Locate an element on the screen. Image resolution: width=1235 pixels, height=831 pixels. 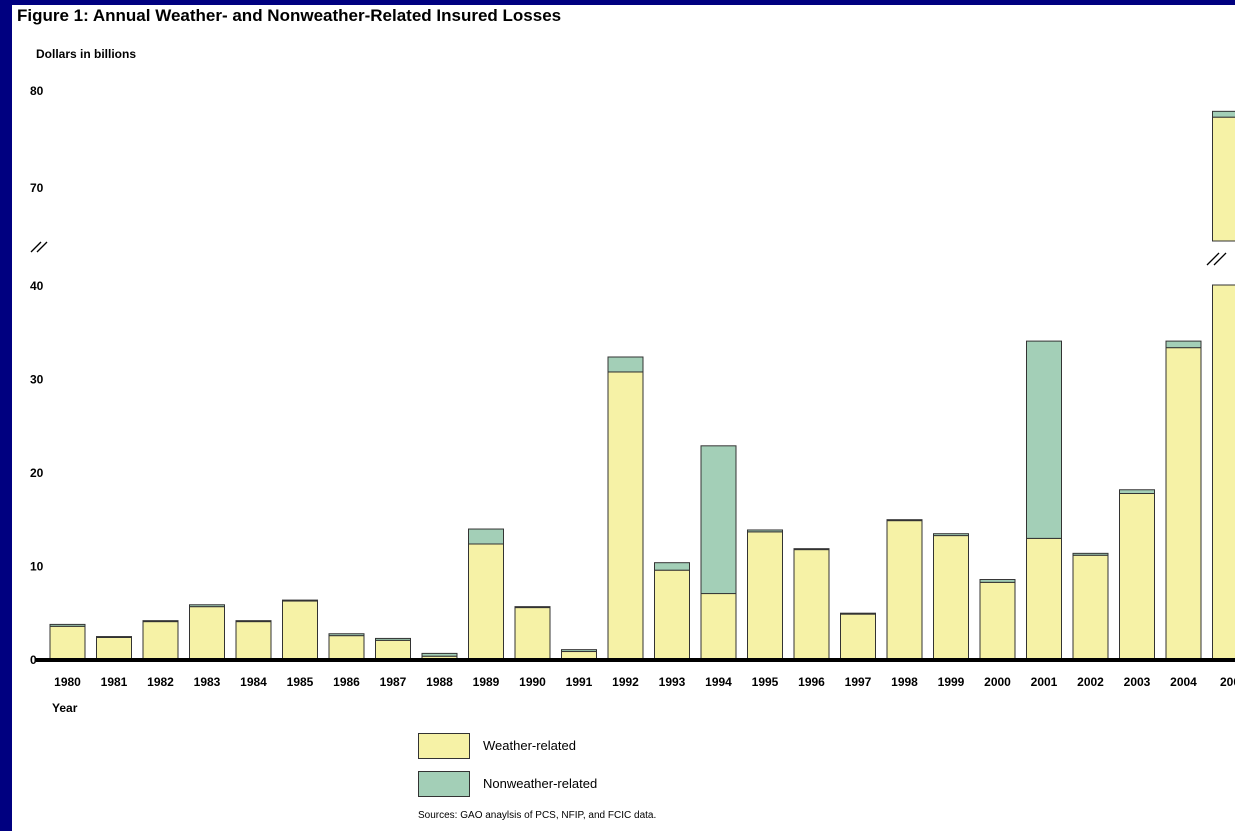
x-tick-label: 2000 is located at coordinates (997, 682).